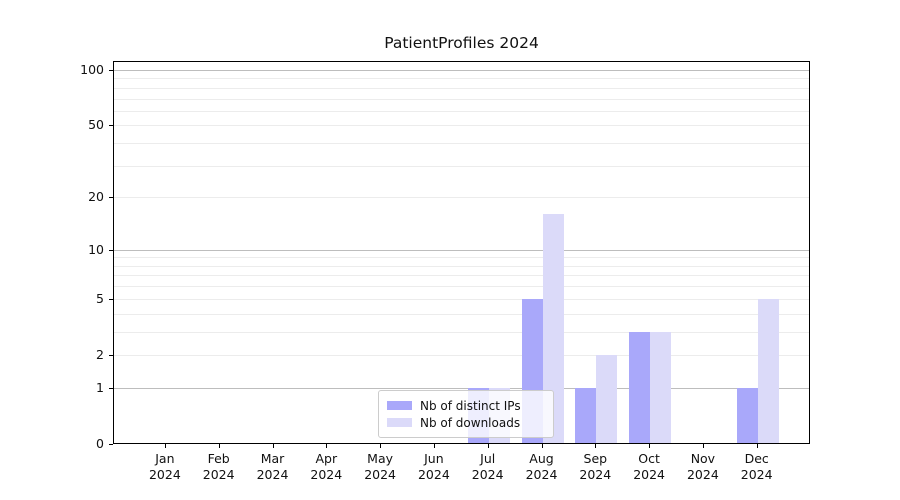  What do you see at coordinates (218, 466) in the screenshot?
I see `x-tick-label: Feb 2024` at bounding box center [218, 466].